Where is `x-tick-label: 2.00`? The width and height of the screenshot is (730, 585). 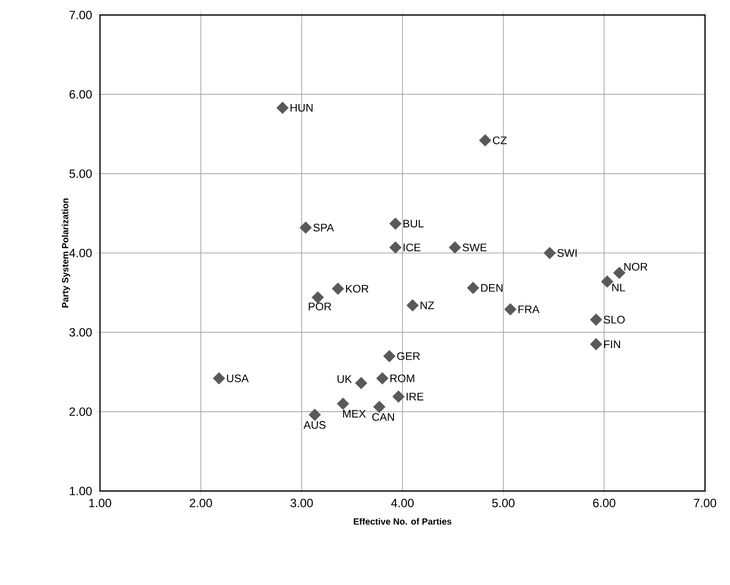 x-tick-label: 2.00 is located at coordinates (201, 503).